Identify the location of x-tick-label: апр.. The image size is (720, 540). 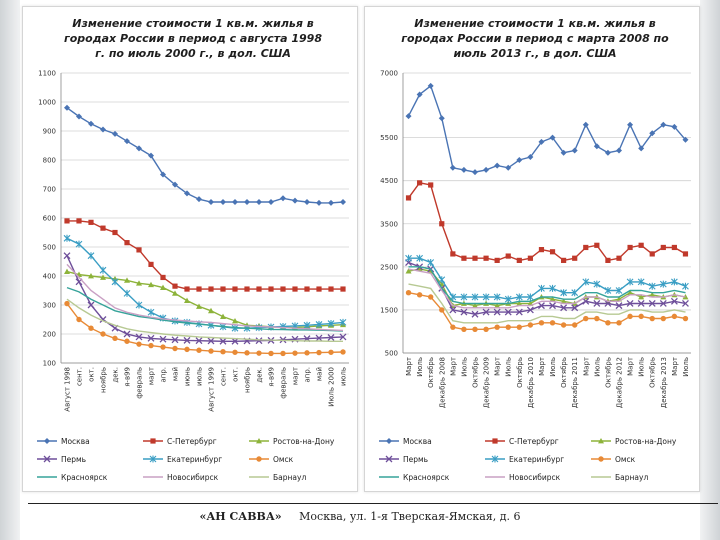
(308, 375).